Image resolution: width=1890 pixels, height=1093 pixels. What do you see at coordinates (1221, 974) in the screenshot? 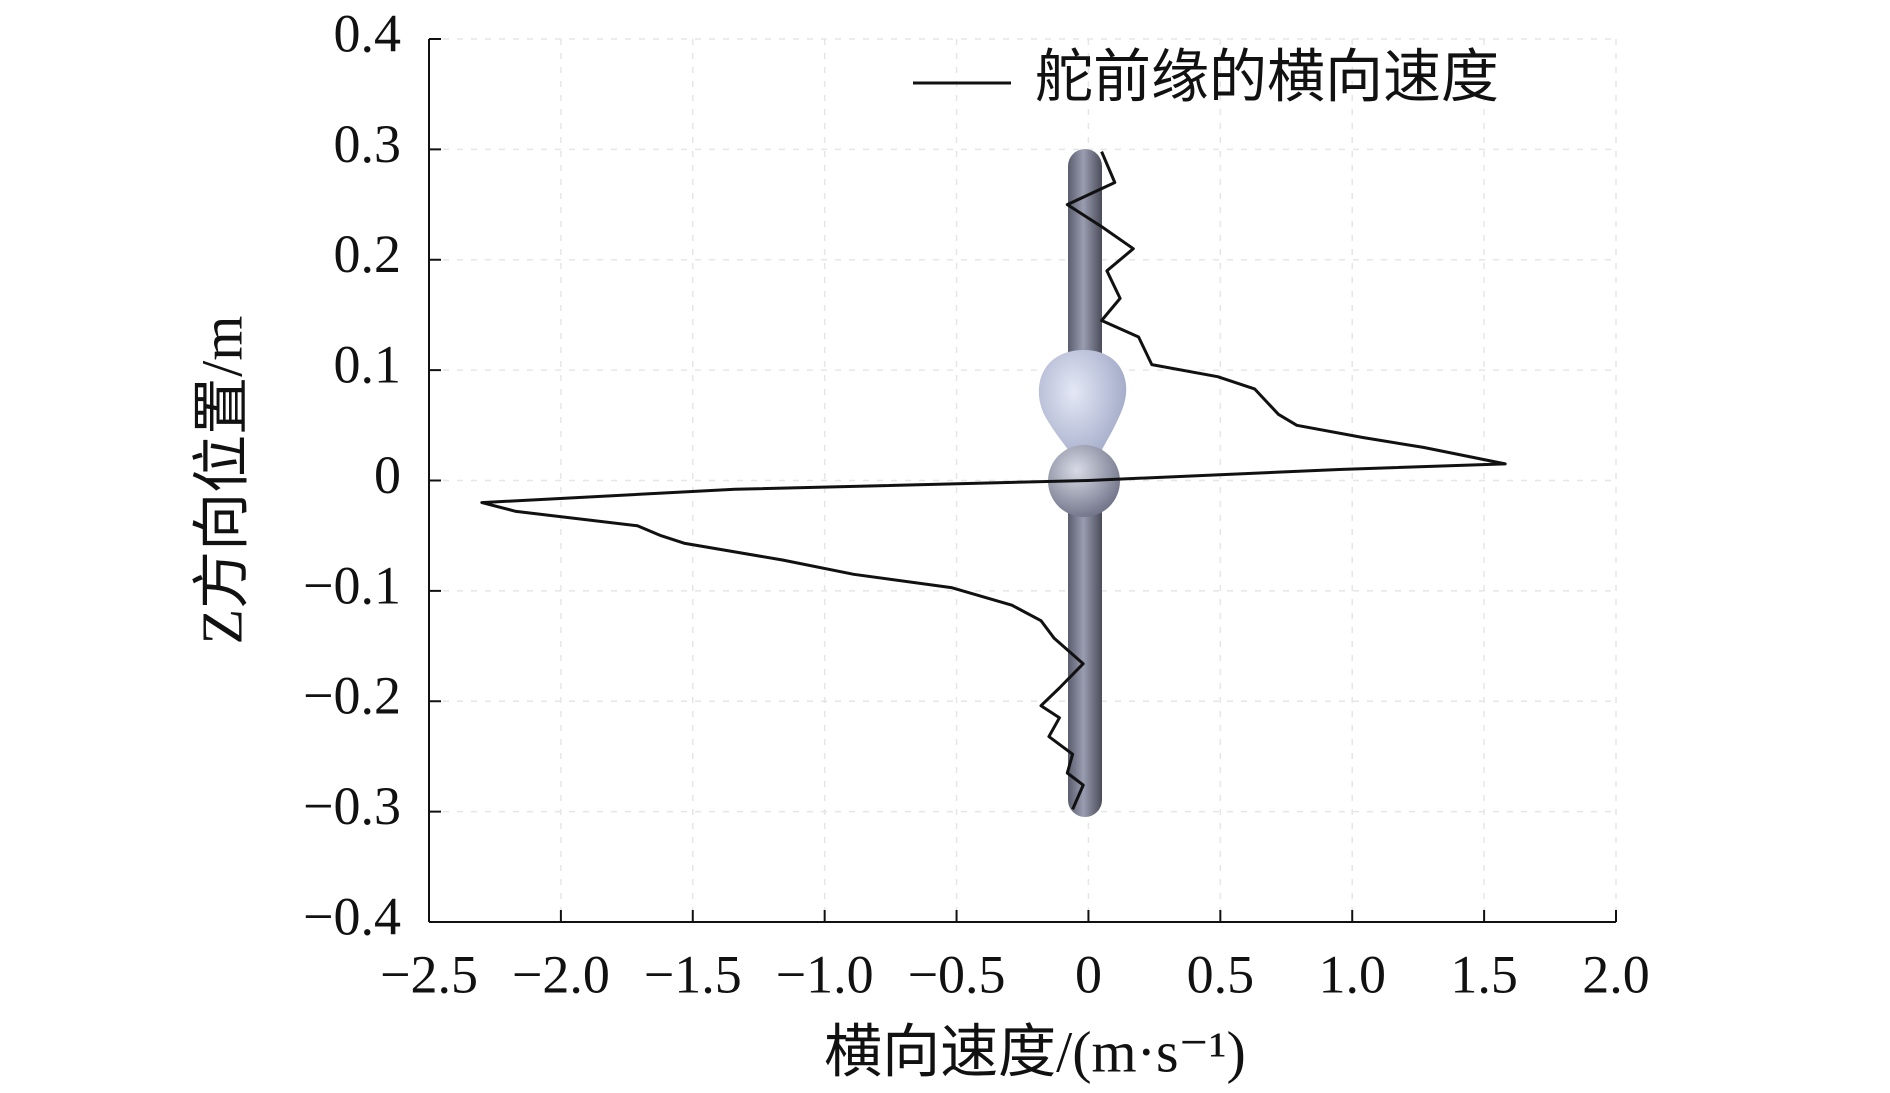
I see `x-tick-label: 0.5` at bounding box center [1221, 974].